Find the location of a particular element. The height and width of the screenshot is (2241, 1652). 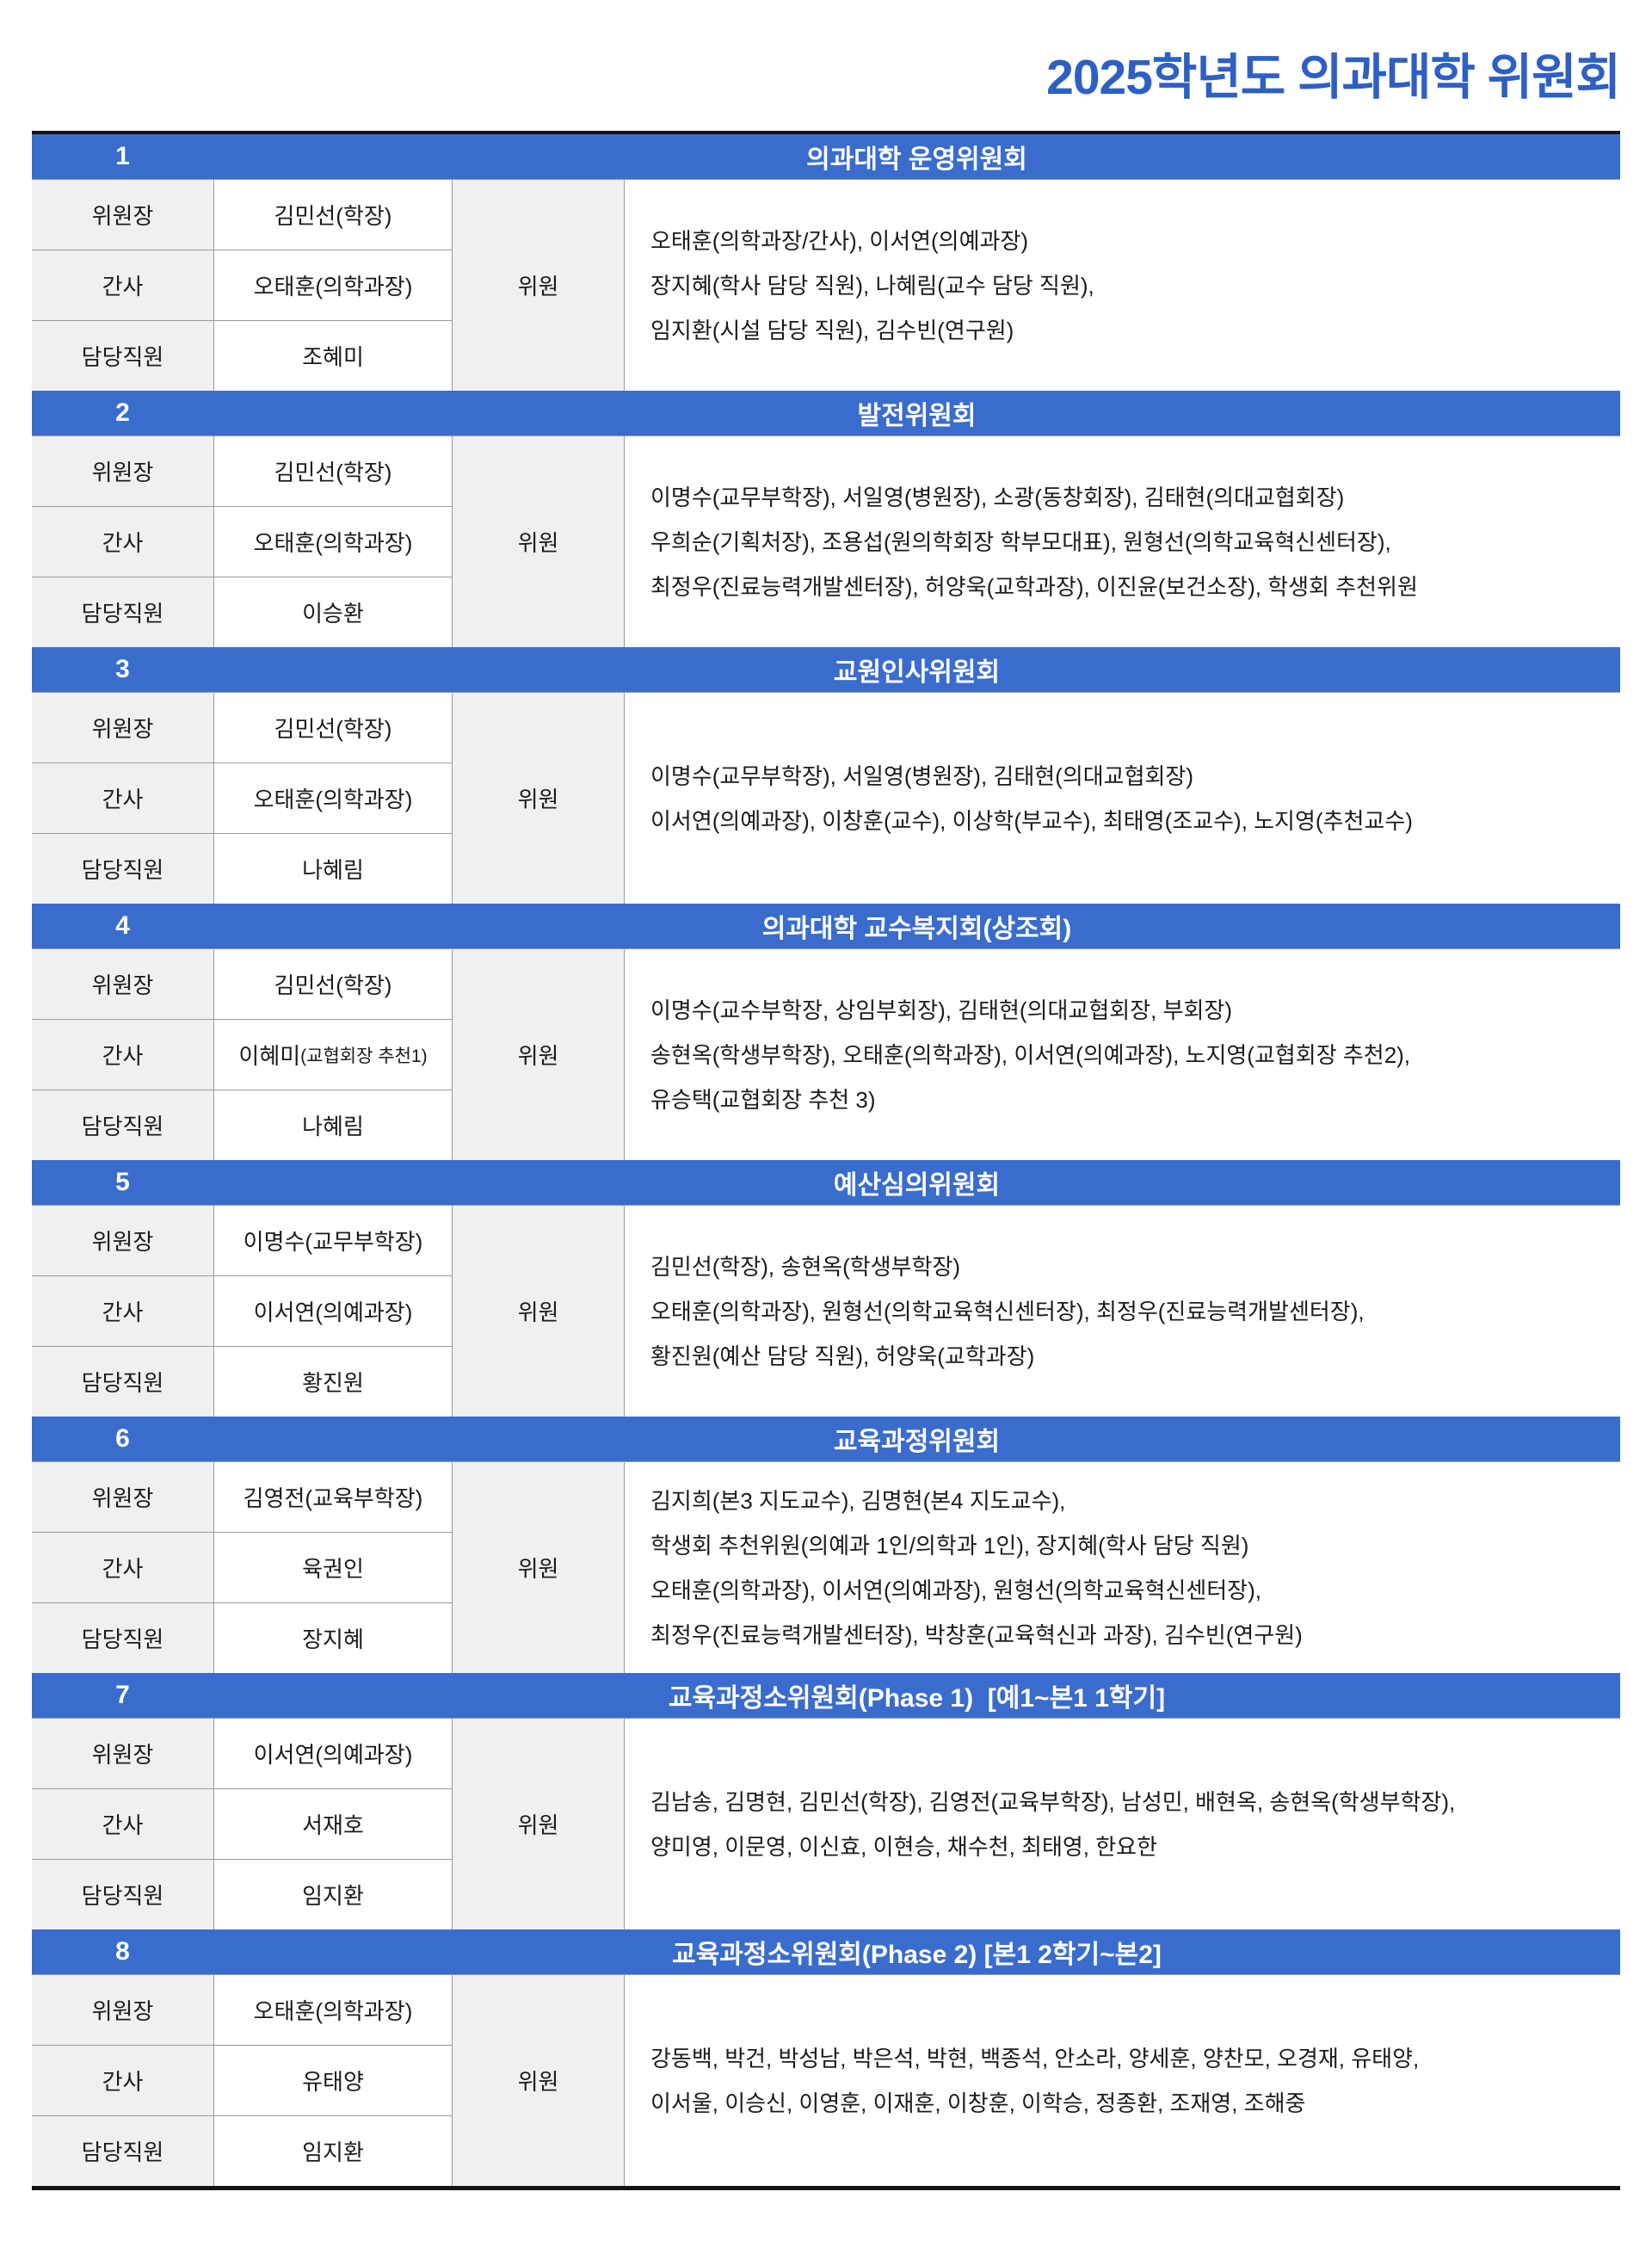

row-value-chair: 오태훈(의학과장) is located at coordinates (332, 2009).